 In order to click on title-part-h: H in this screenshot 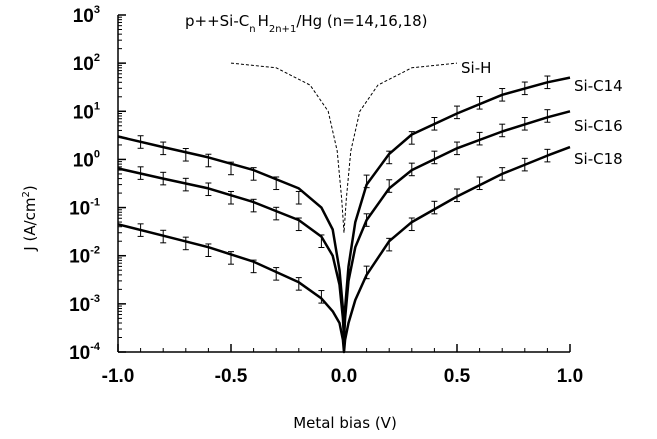, I will do `click(263, 21)`.